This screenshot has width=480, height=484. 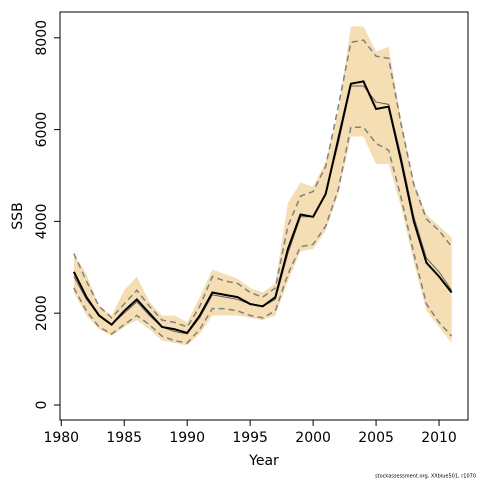 I want to click on x-tick-label: 2005, so click(x=376, y=438).